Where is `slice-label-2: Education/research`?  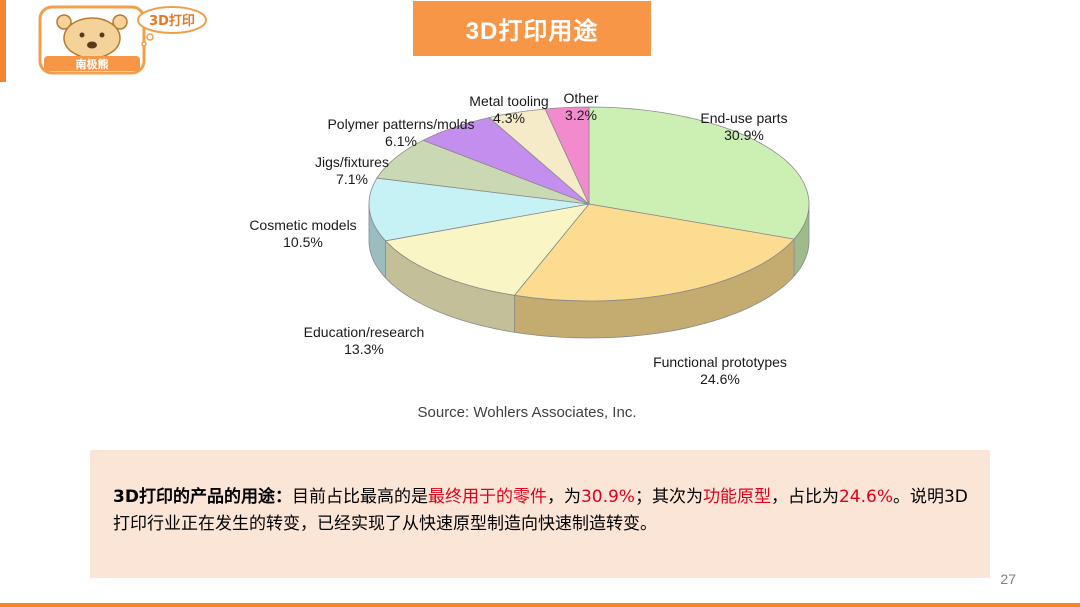 slice-label-2: Education/research is located at coordinates (364, 332).